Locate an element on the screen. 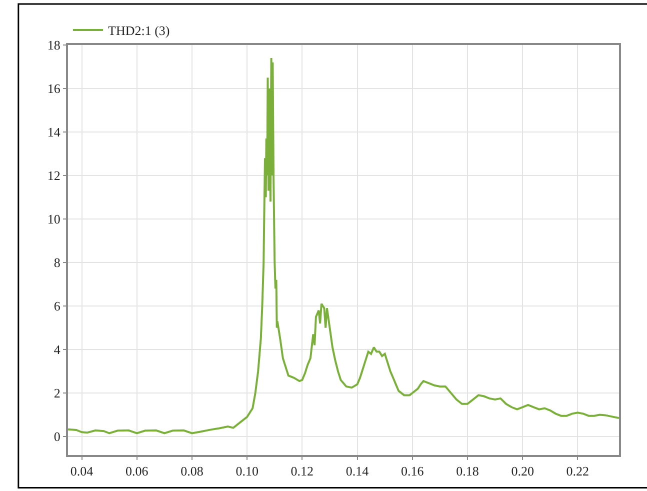 This screenshot has width=647, height=491. x-tick-label: 0.16 is located at coordinates (412, 471).